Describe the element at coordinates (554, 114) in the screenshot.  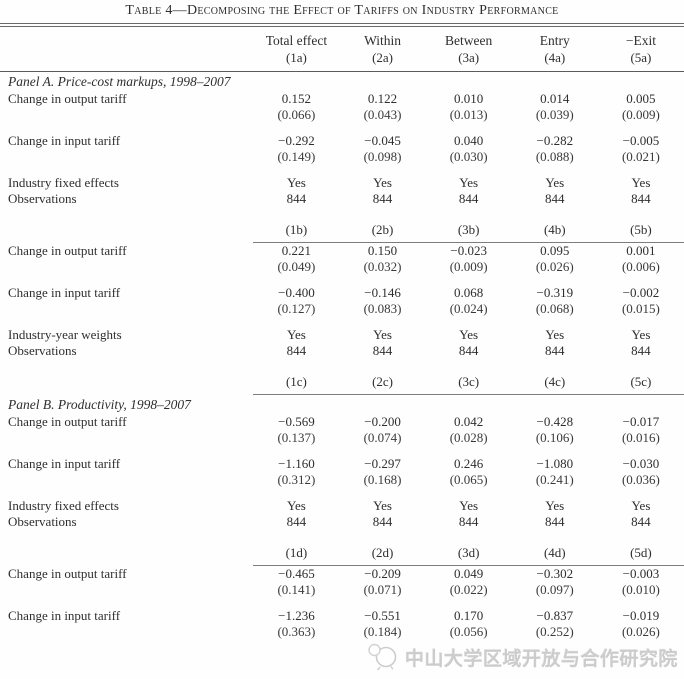
I see `standard-error-cell: (0.039)` at that location.